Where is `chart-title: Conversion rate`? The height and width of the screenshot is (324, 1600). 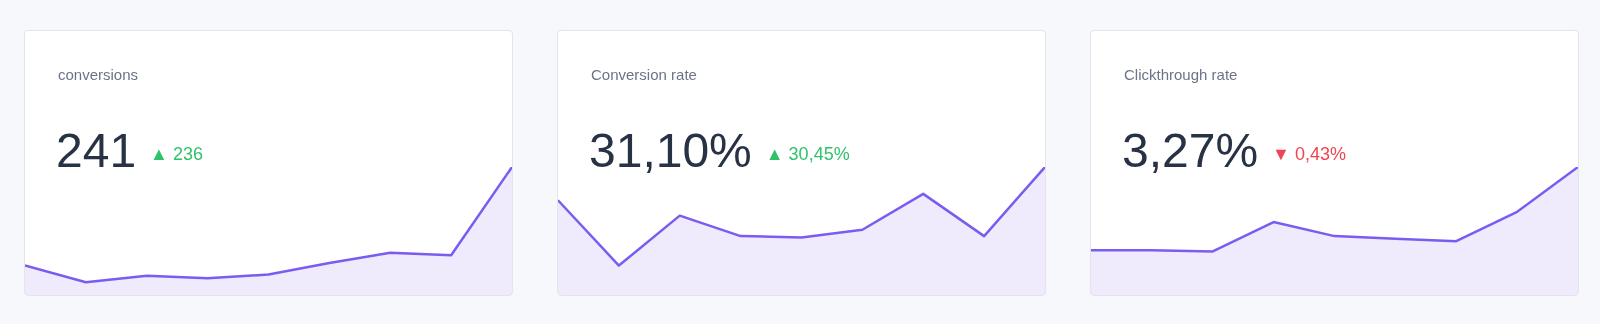
chart-title: Conversion rate is located at coordinates (644, 74).